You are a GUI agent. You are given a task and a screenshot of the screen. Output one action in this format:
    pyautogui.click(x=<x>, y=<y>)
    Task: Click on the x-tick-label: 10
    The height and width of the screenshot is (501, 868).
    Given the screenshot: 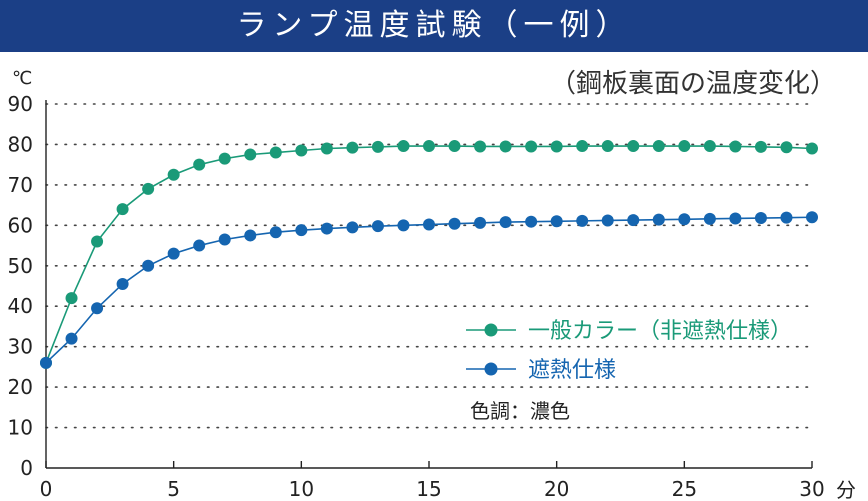 What is the action you would take?
    pyautogui.click(x=301, y=489)
    